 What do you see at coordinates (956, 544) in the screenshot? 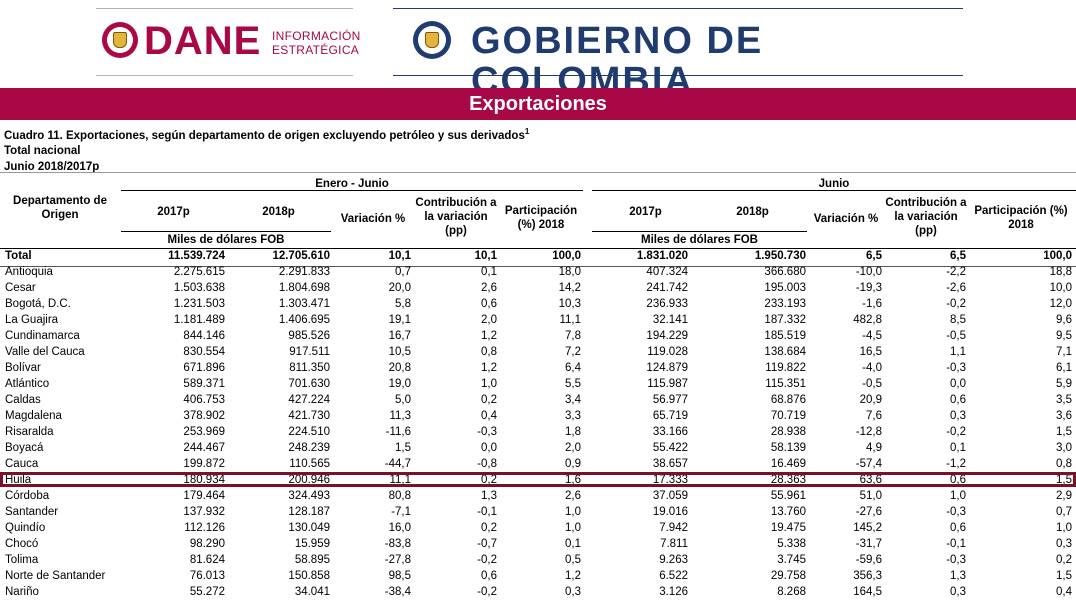
I see `value-cell: -0,1` at bounding box center [956, 544].